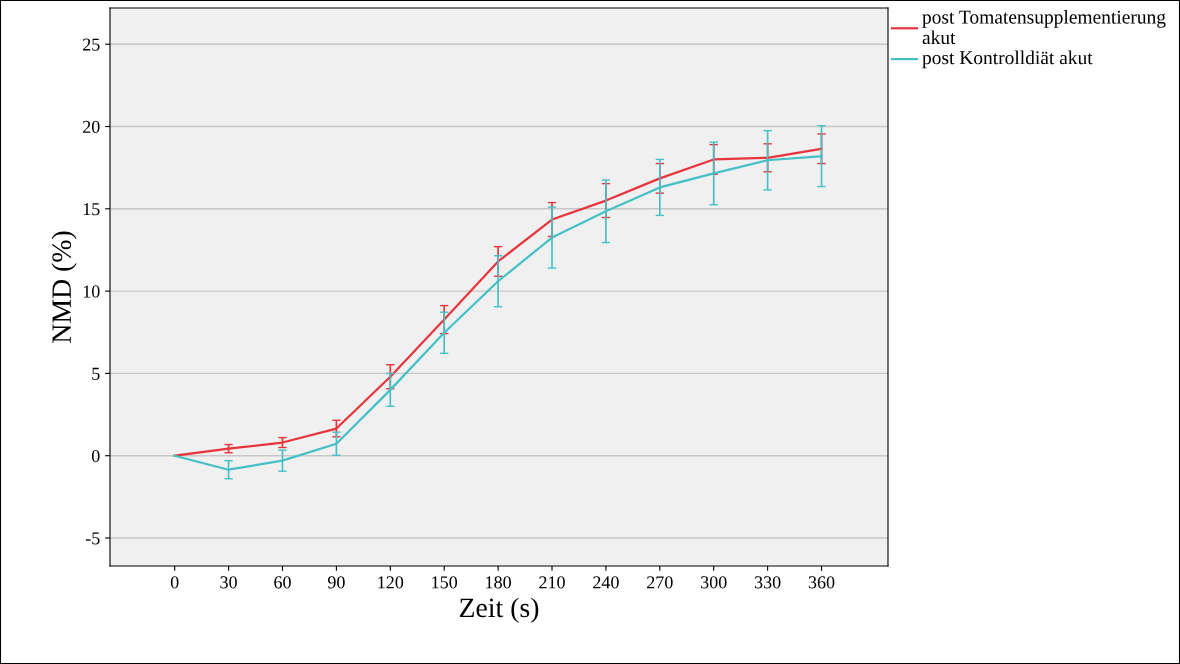 Image resolution: width=1180 pixels, height=664 pixels. I want to click on x-tick-label: 30, so click(228, 582).